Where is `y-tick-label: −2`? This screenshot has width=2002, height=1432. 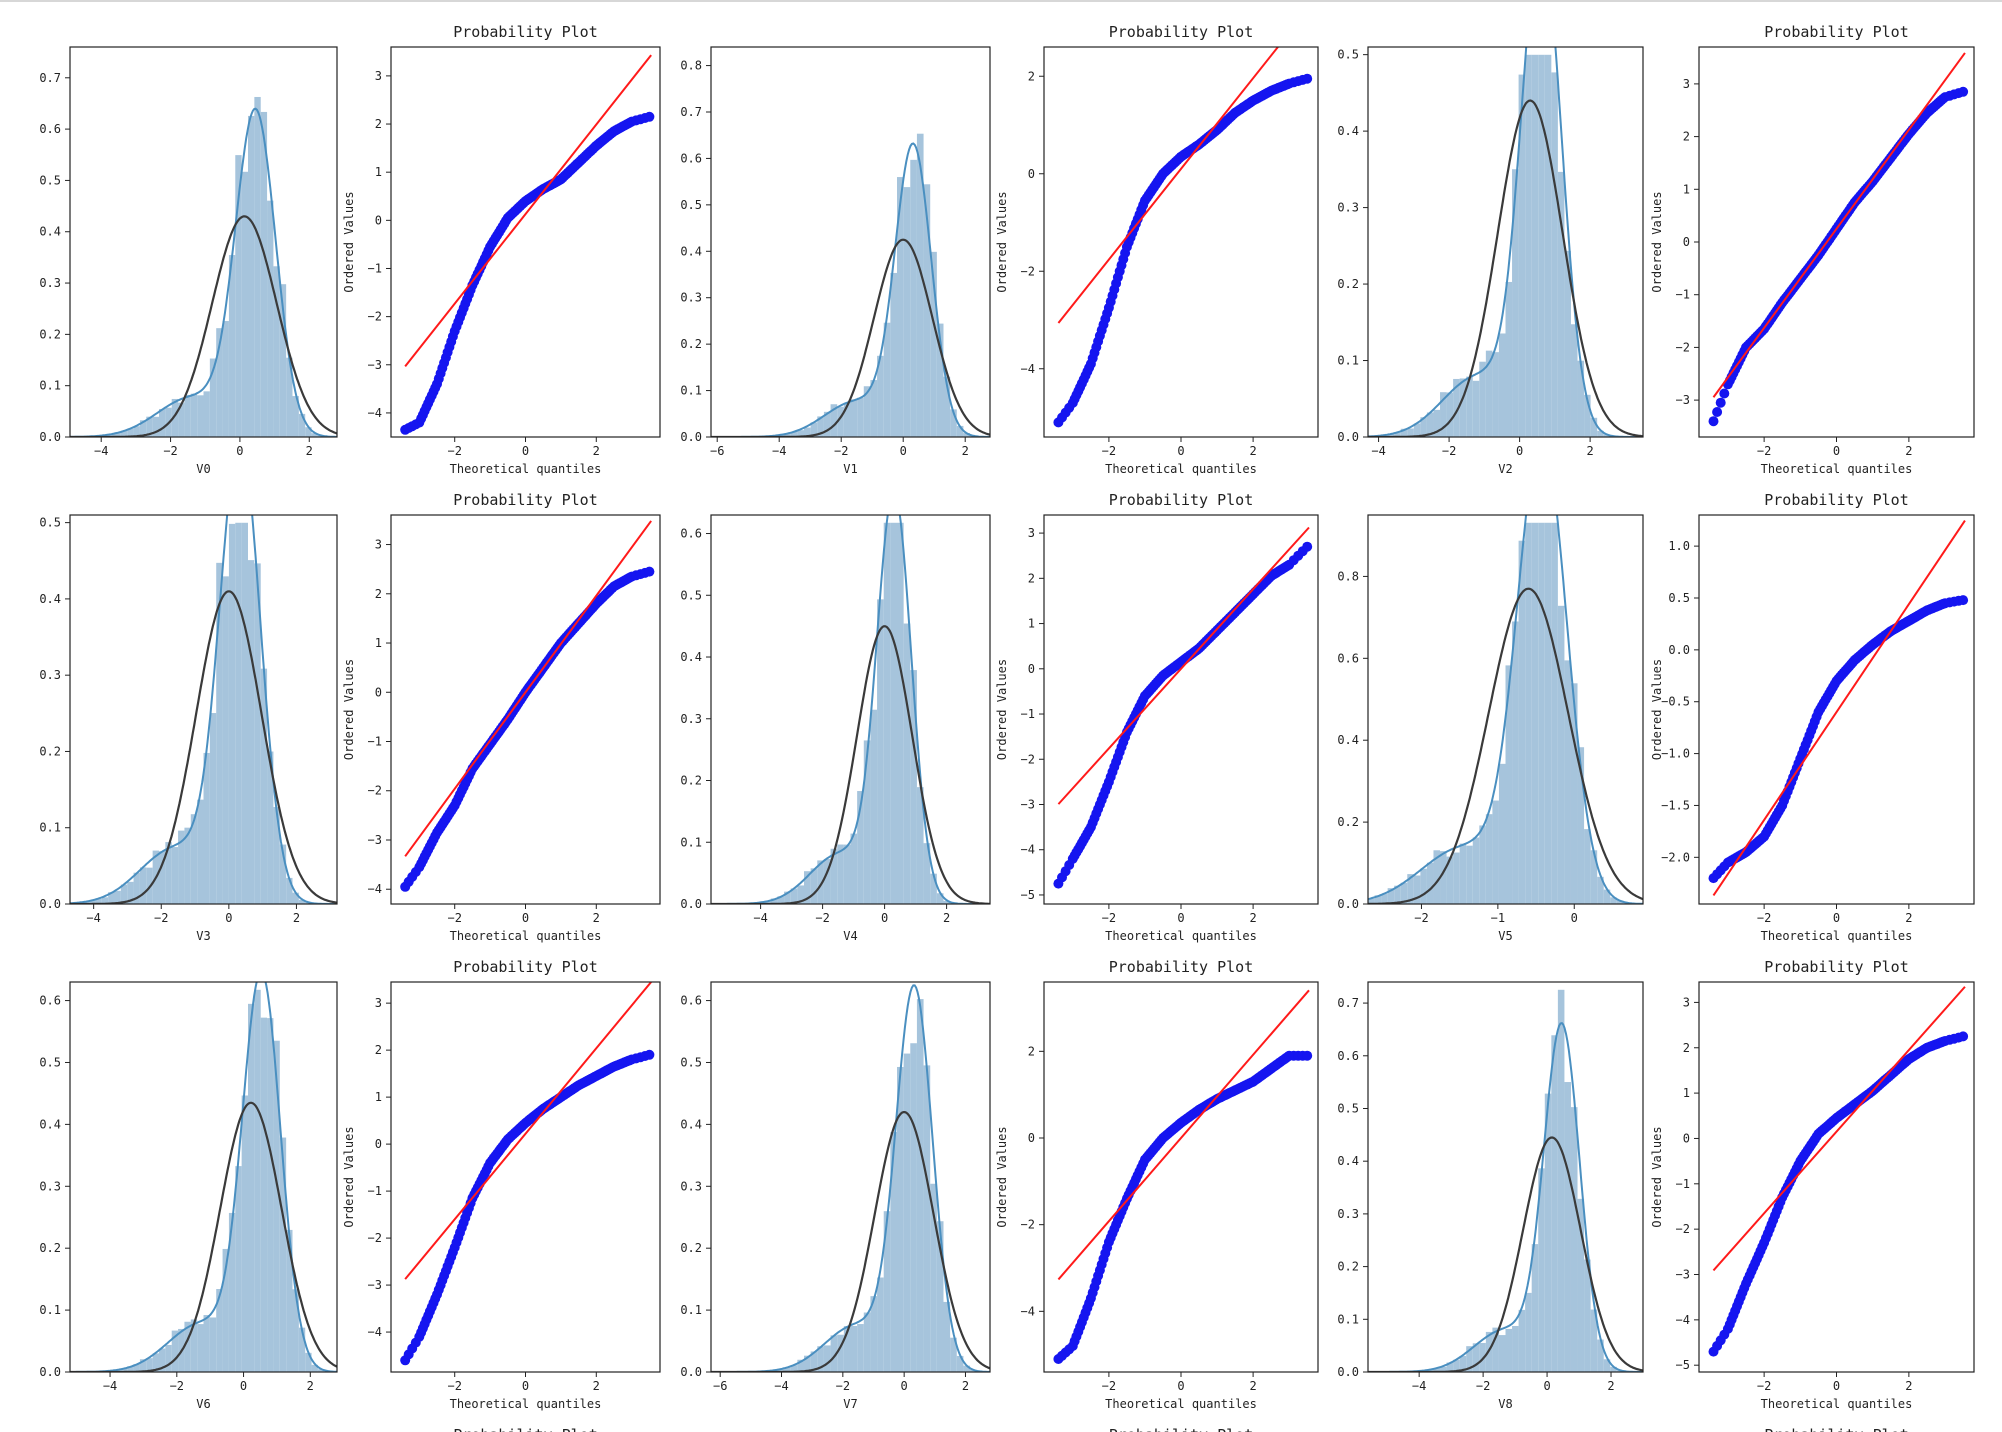 y-tick-label: −2 is located at coordinates (1683, 347).